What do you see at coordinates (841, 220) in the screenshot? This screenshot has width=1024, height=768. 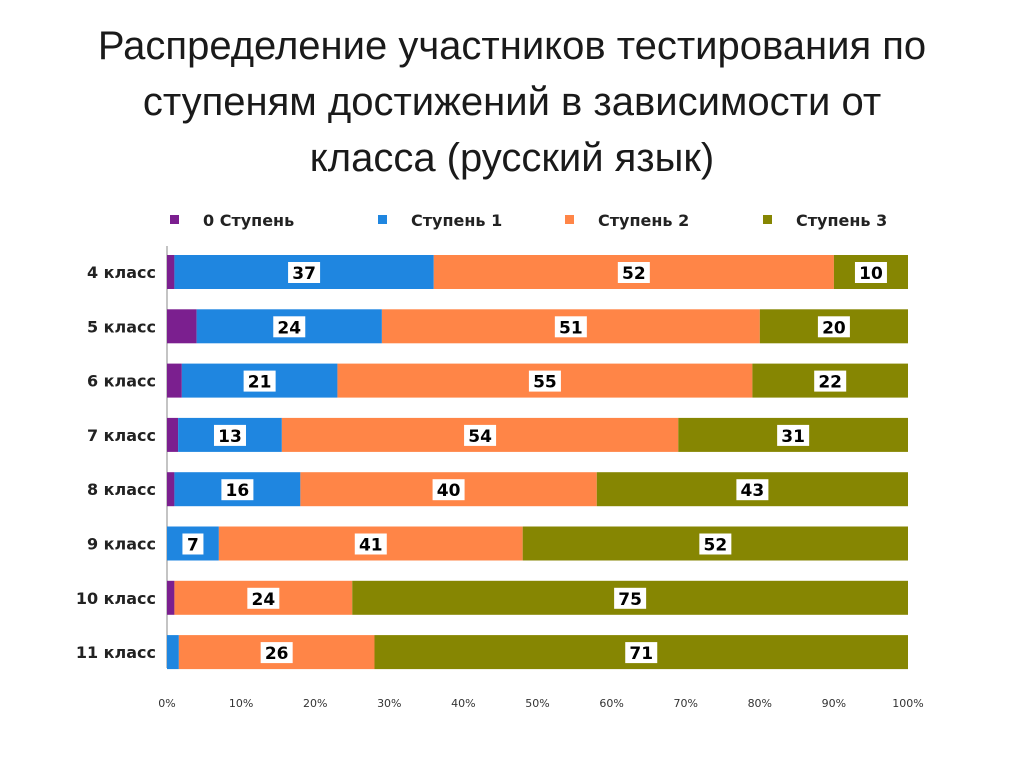 I see `legend-label-3: Ступень 3` at bounding box center [841, 220].